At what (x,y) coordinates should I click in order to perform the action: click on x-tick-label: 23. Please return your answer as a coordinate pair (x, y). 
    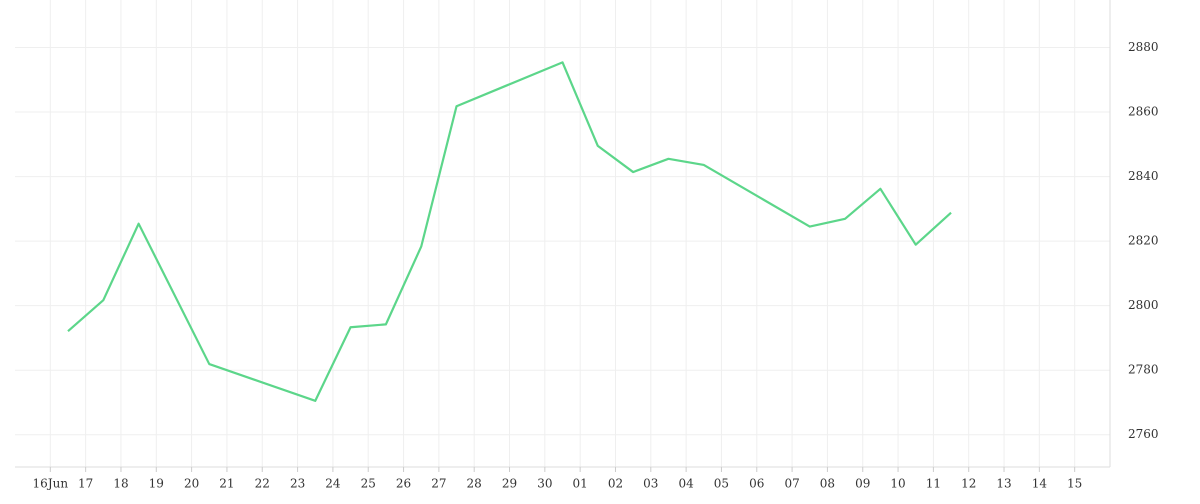
    Looking at the image, I should click on (297, 484).